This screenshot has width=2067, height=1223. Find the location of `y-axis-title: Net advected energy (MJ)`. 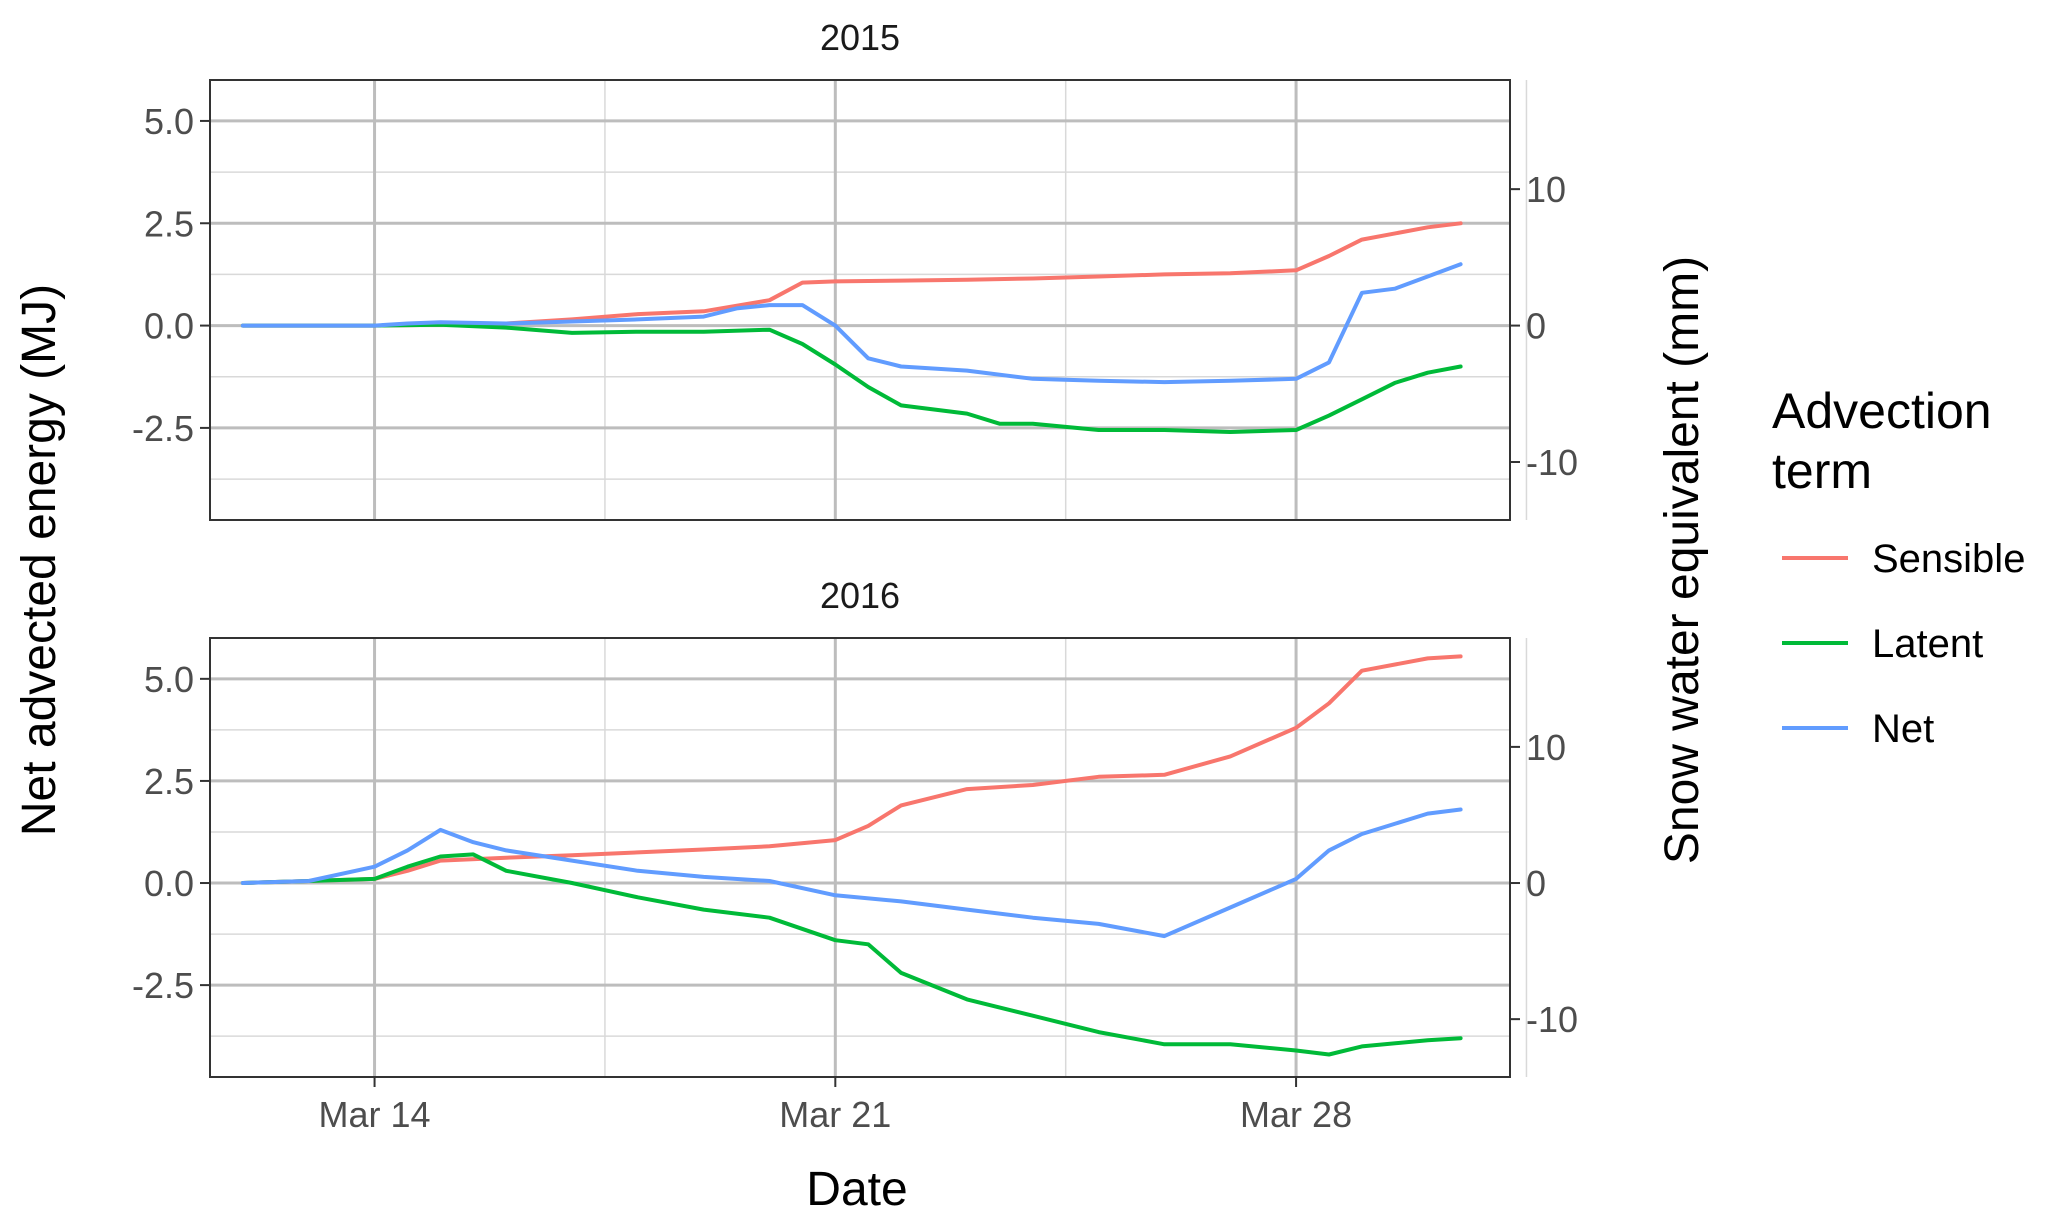

y-axis-title: Net advected energy (MJ) is located at coordinates (39, 560).